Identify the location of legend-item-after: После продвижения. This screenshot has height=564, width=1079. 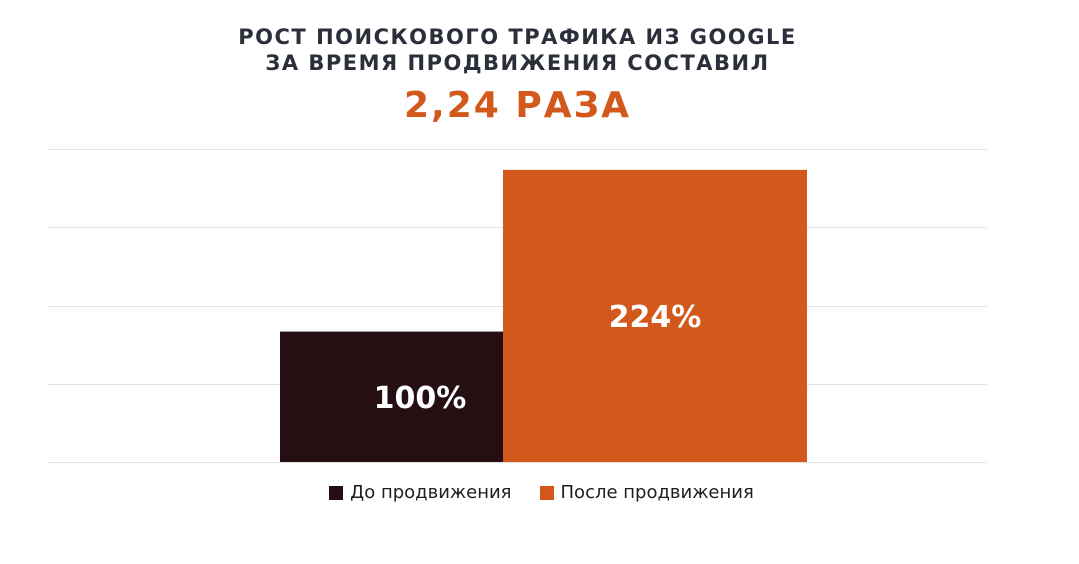
(646, 492).